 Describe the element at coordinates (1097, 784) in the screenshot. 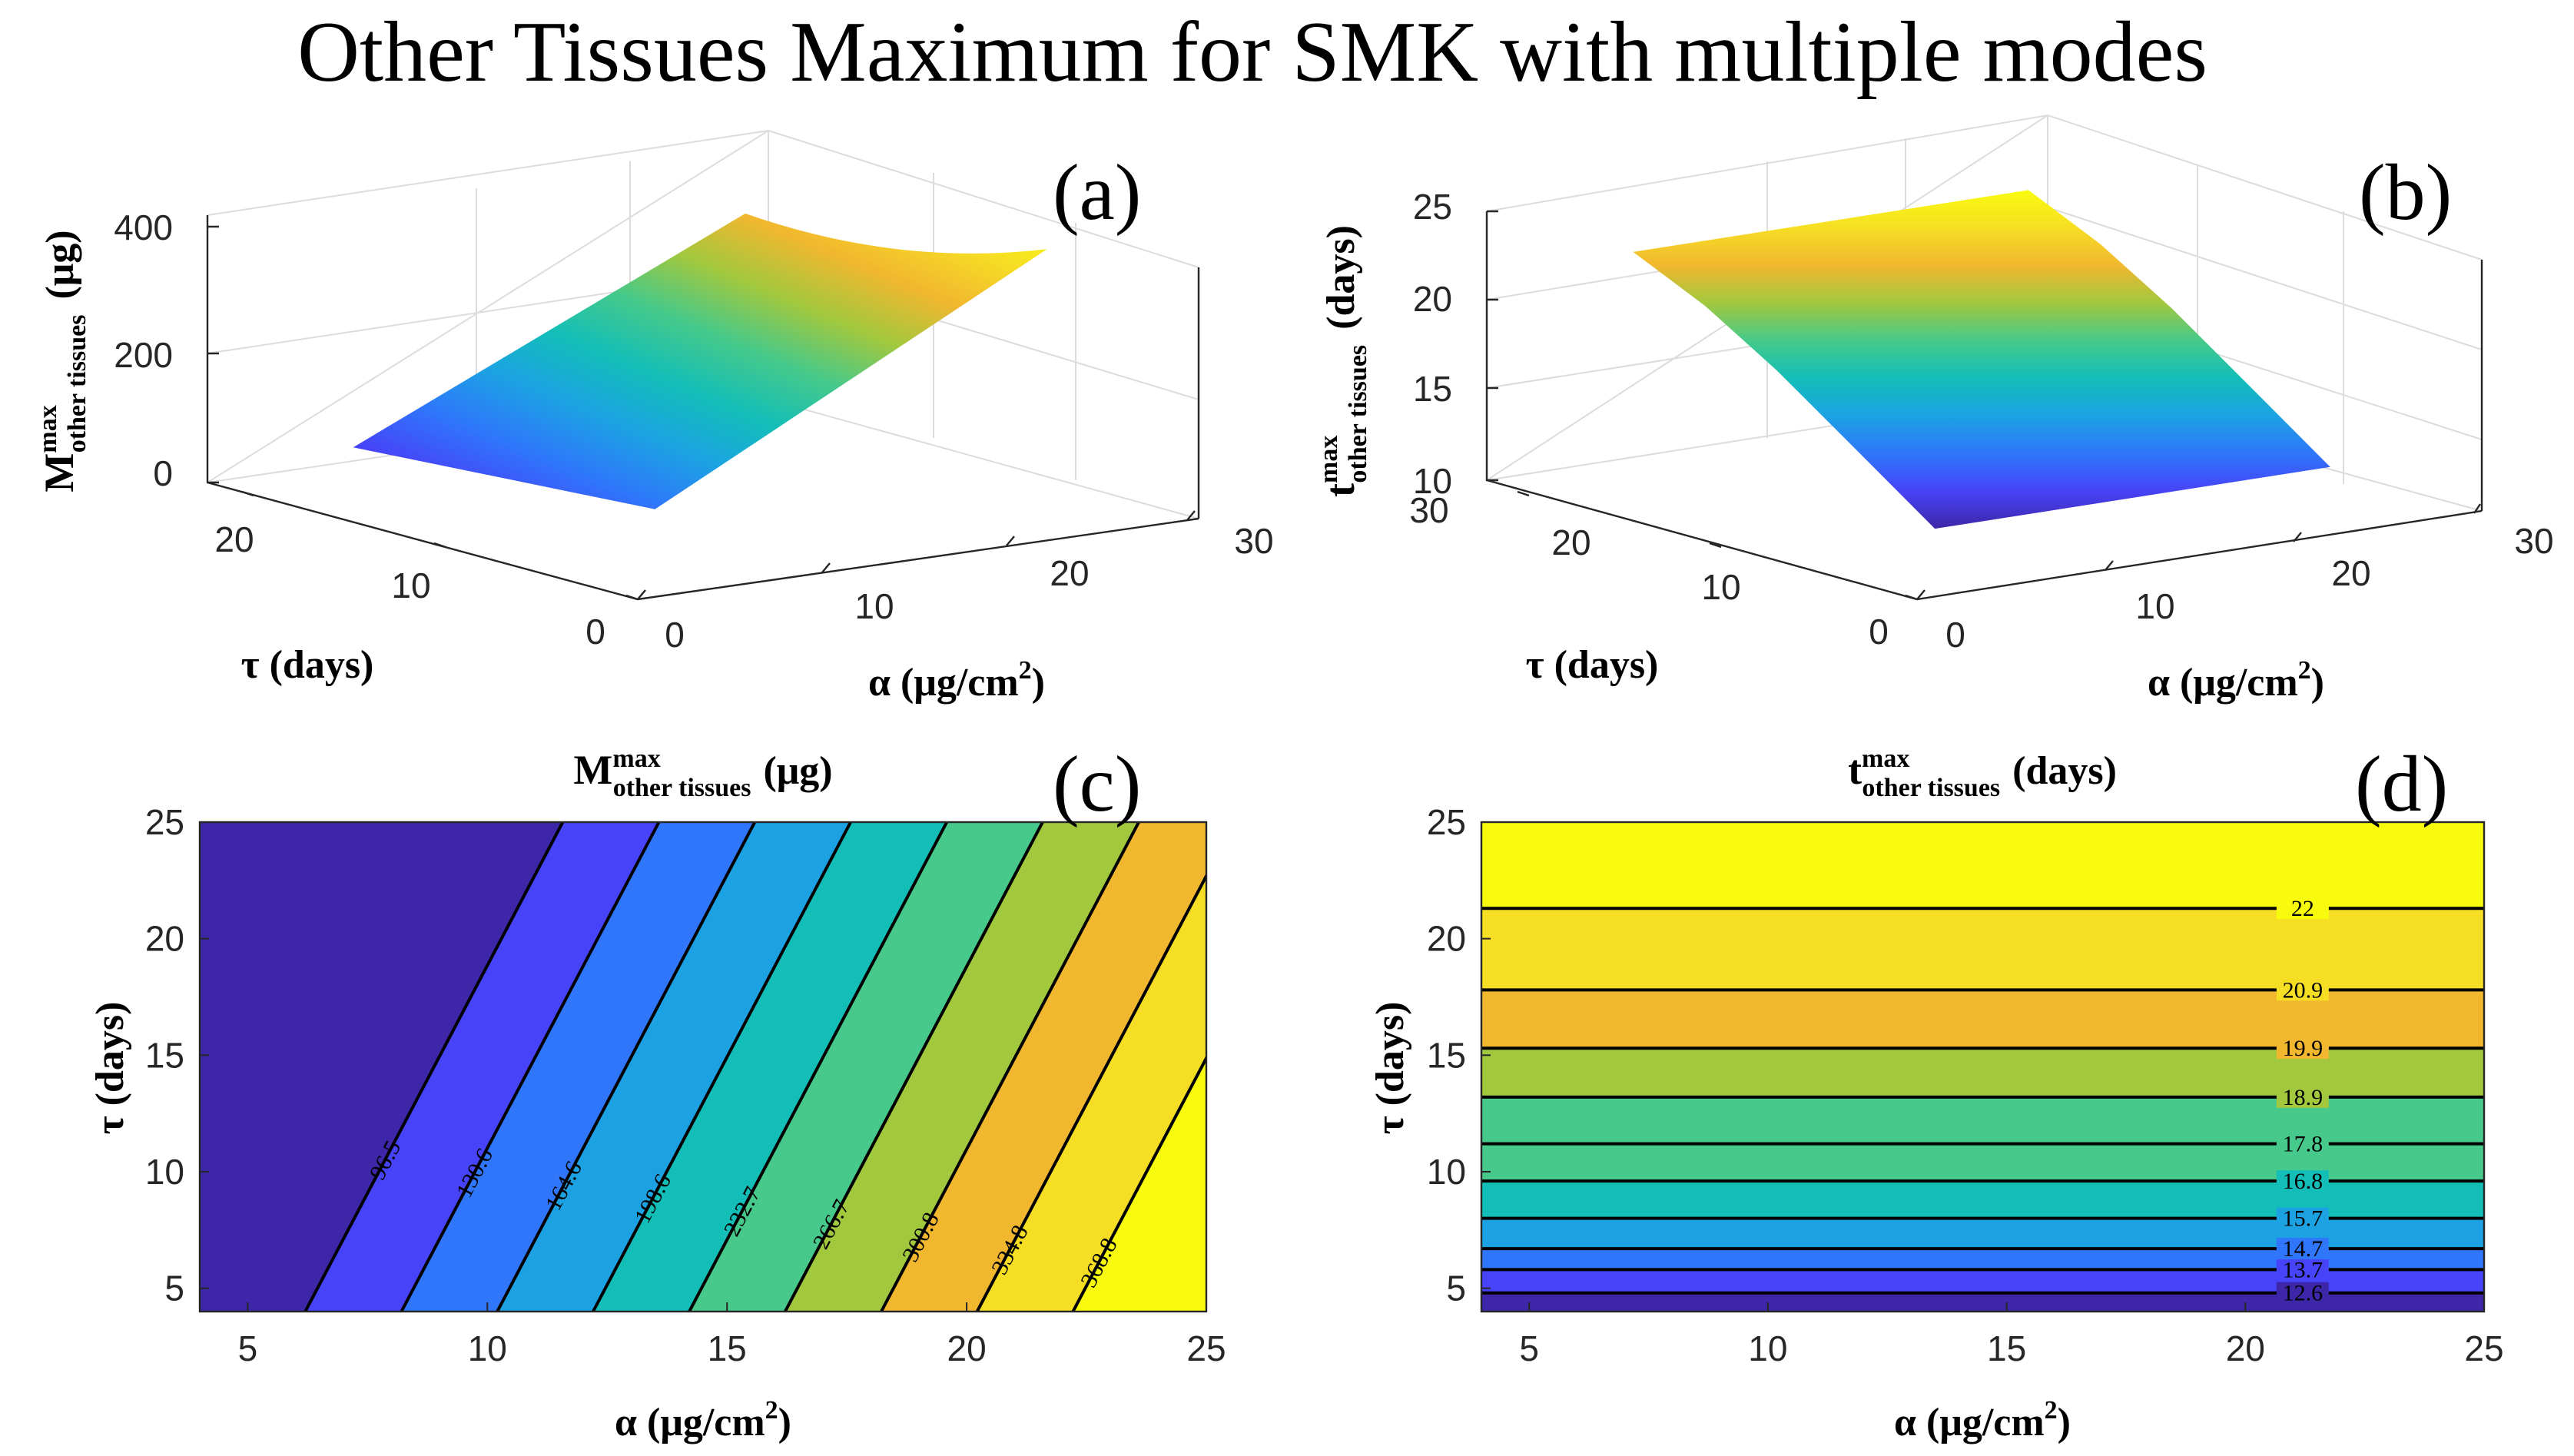

I see `panel-c-tag: (c)` at that location.